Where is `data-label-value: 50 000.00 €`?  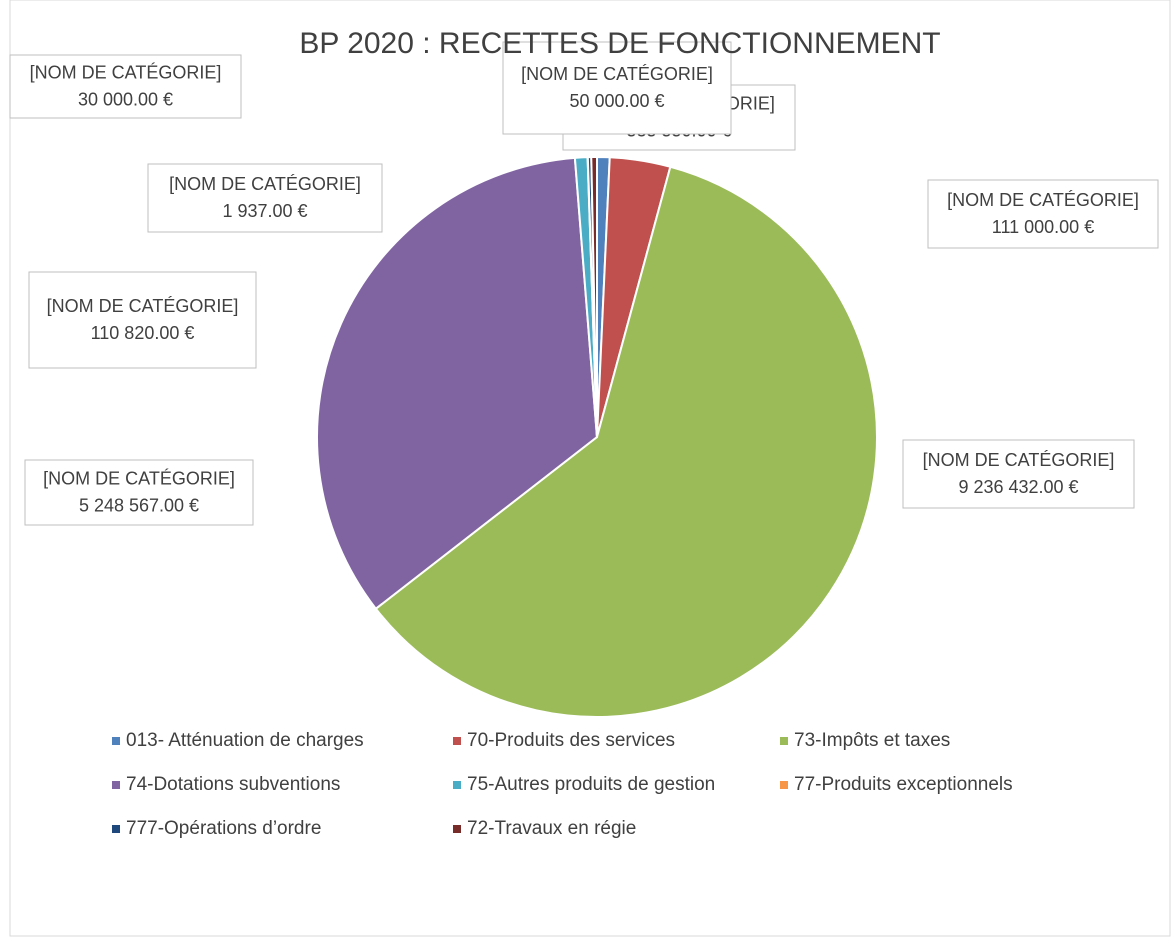
data-label-value: 50 000.00 € is located at coordinates (616, 101).